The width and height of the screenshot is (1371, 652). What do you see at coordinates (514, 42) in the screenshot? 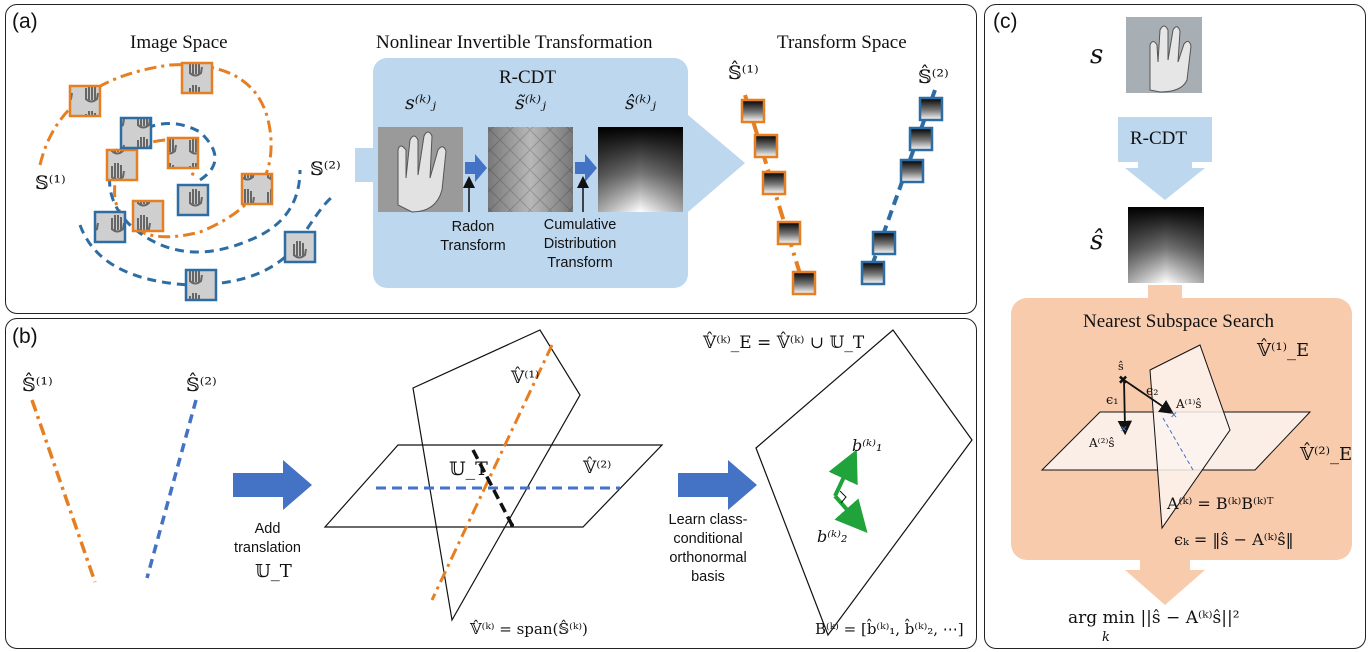
I see `transform-title: Nonlinear Invertible Transformation` at bounding box center [514, 42].